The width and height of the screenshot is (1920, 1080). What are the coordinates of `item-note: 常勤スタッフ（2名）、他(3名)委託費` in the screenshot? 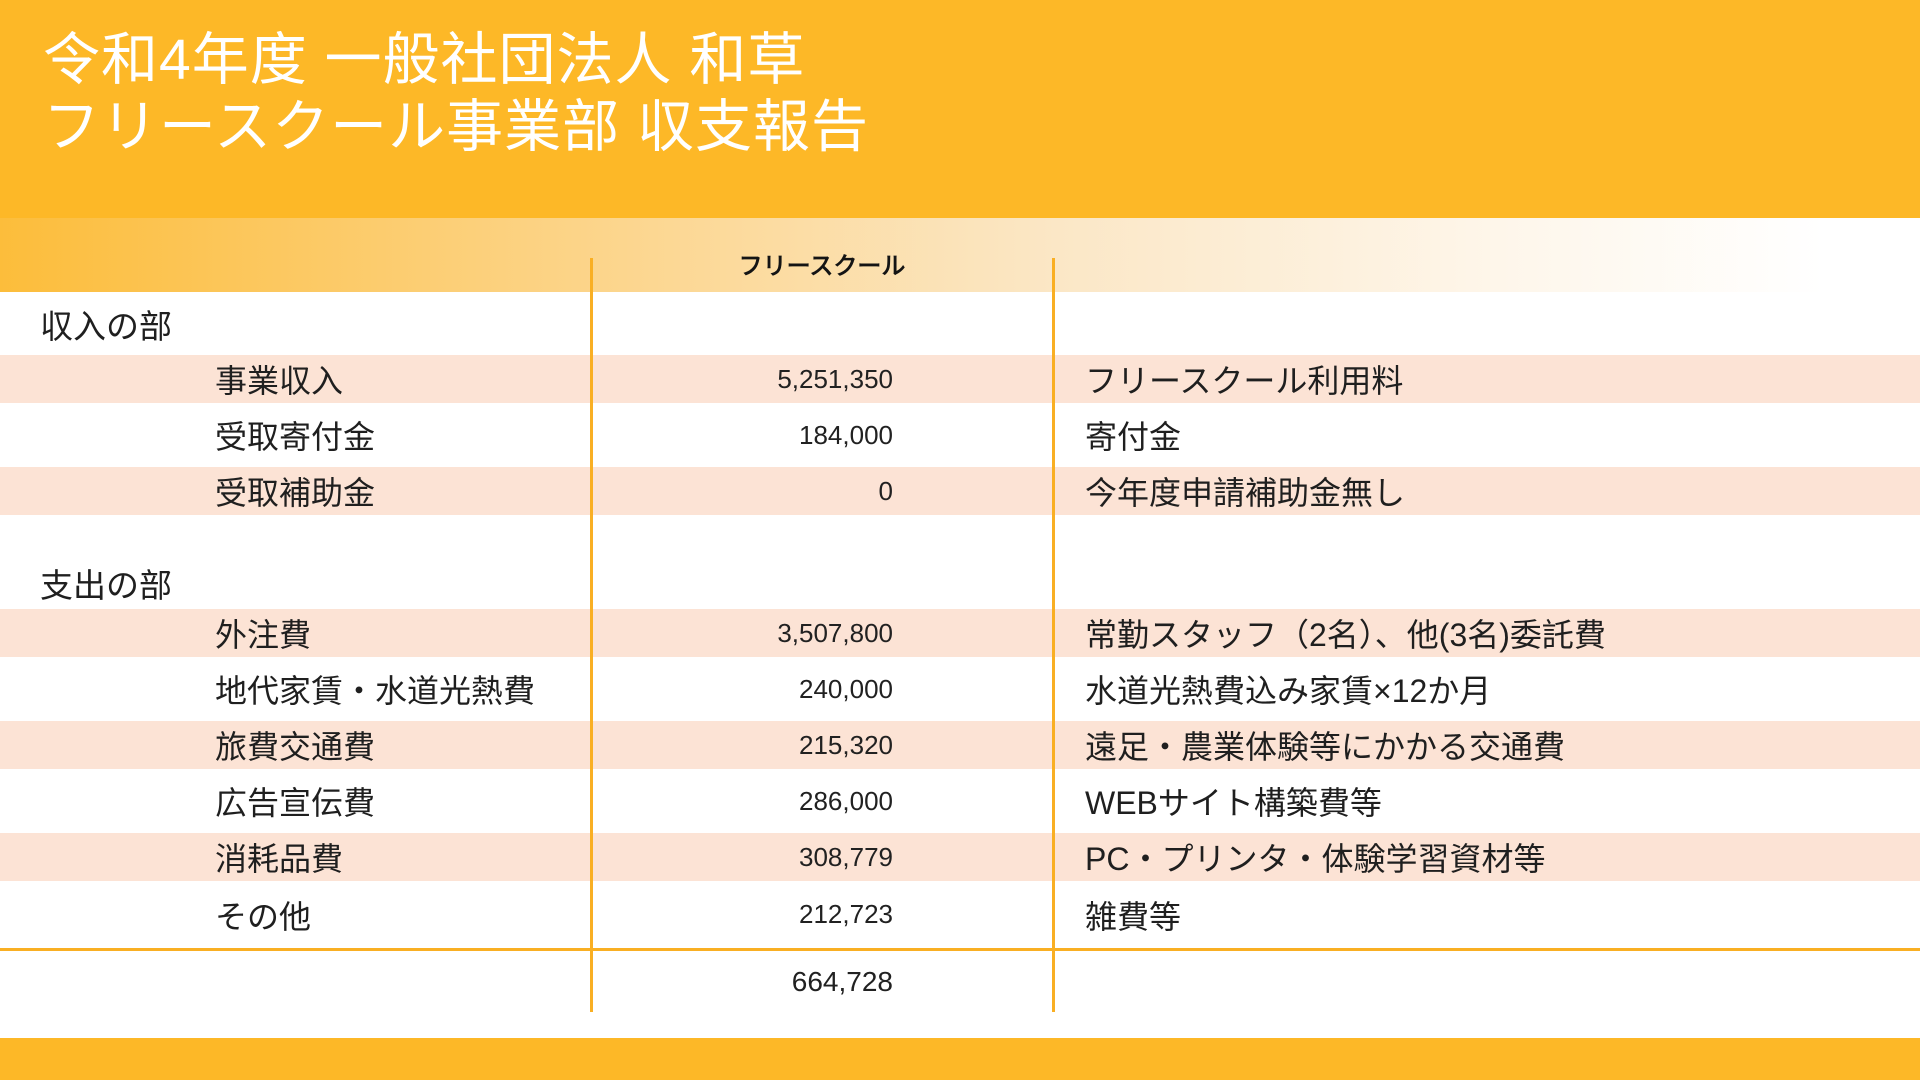 It's located at (1345, 635).